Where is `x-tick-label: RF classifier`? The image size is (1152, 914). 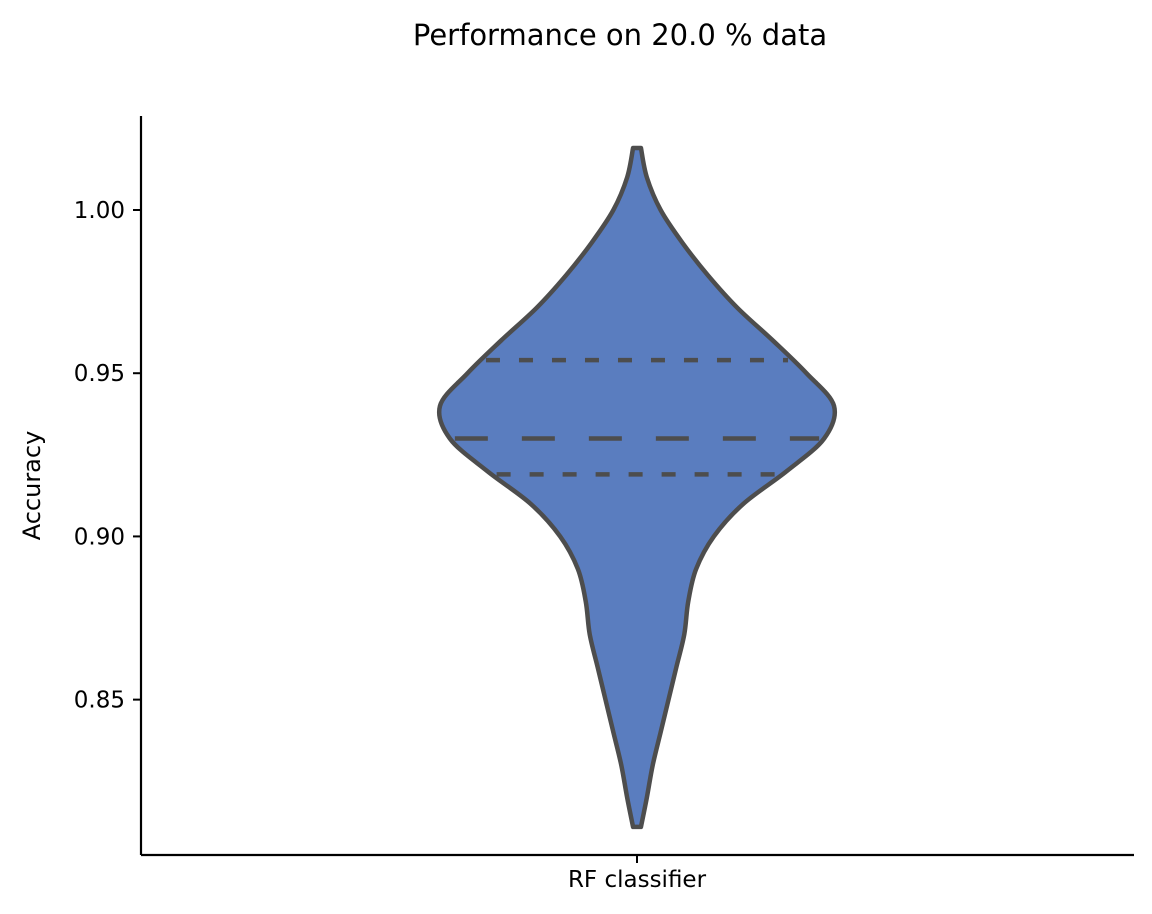 x-tick-label: RF classifier is located at coordinates (637, 880).